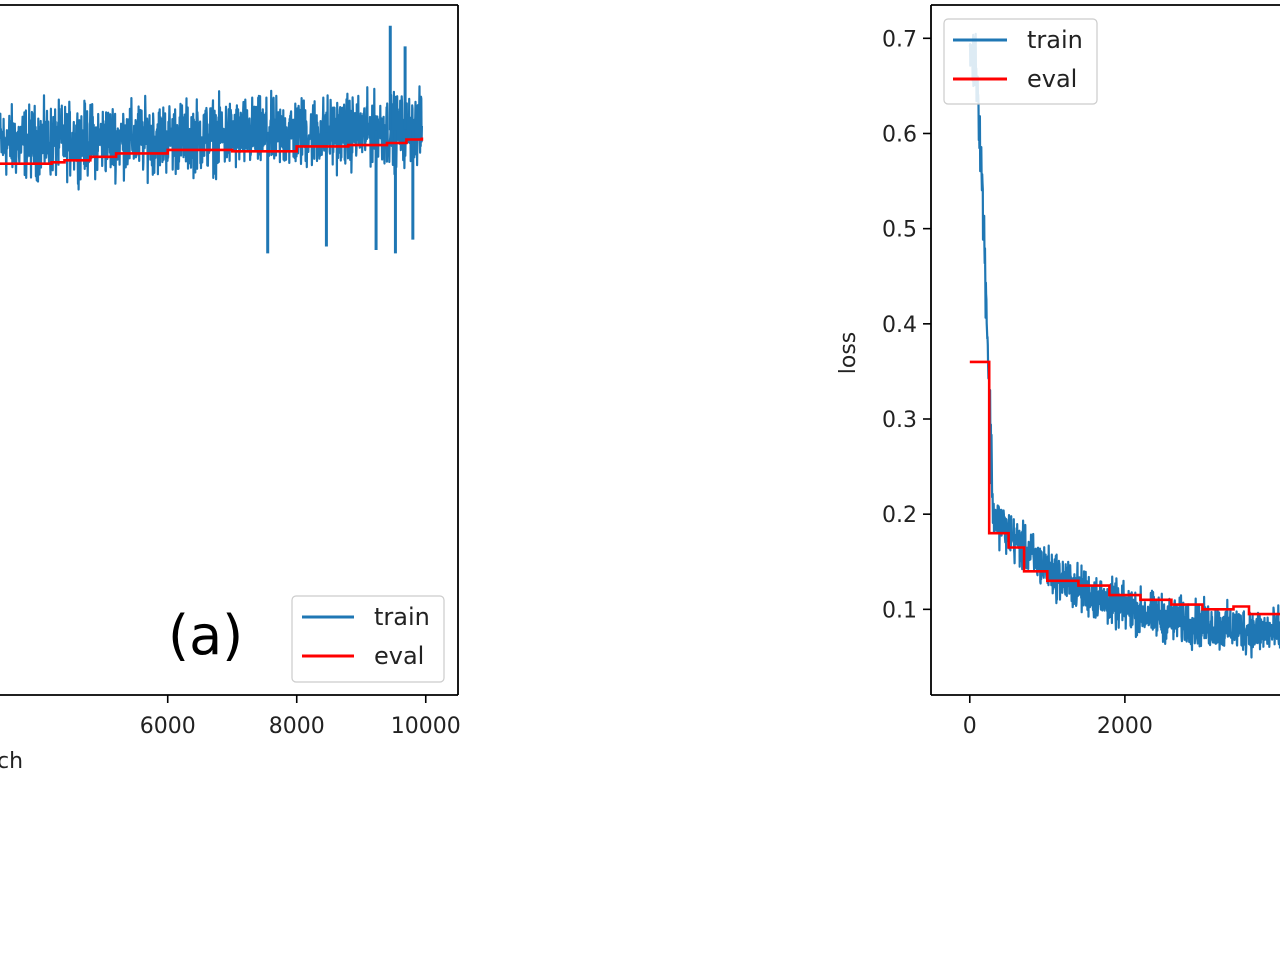  I want to click on right-y-tick-label: 0.7, so click(899, 39).